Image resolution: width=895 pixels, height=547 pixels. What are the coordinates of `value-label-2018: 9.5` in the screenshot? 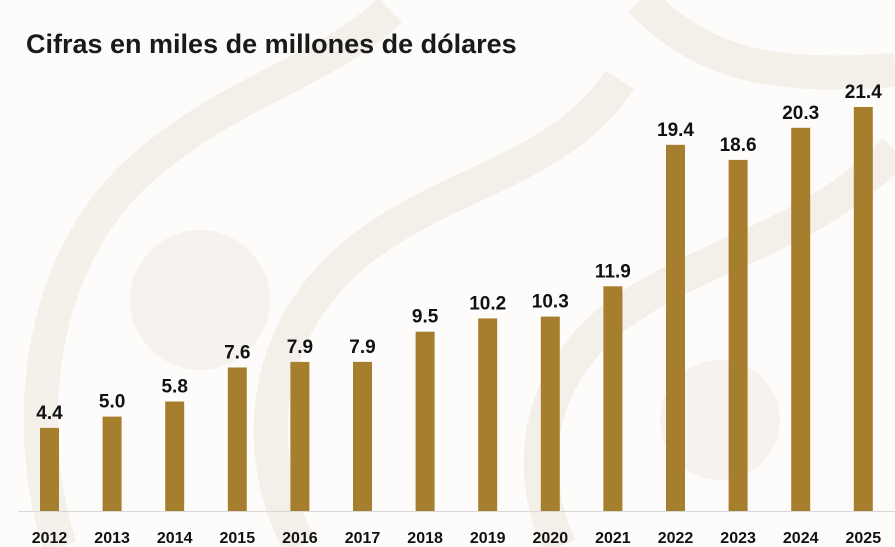 It's located at (425, 317).